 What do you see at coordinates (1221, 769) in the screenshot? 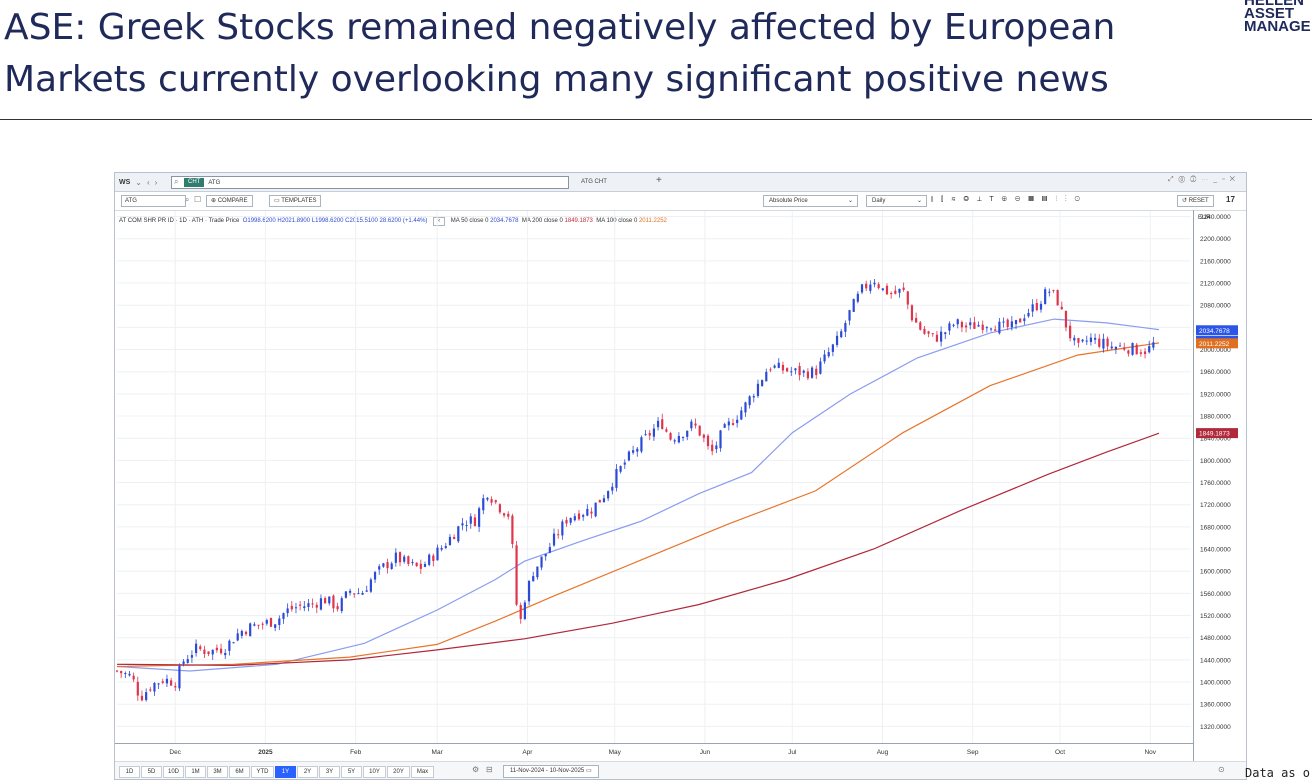
I see `goto-realtime-icon: ⊙` at bounding box center [1221, 769].